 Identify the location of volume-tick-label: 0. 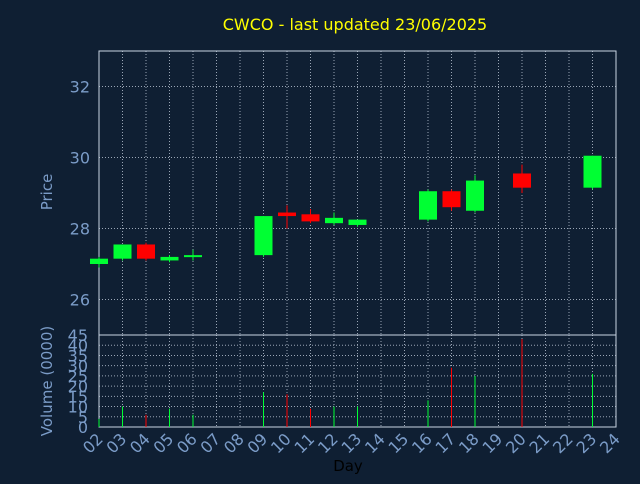
(83, 427).